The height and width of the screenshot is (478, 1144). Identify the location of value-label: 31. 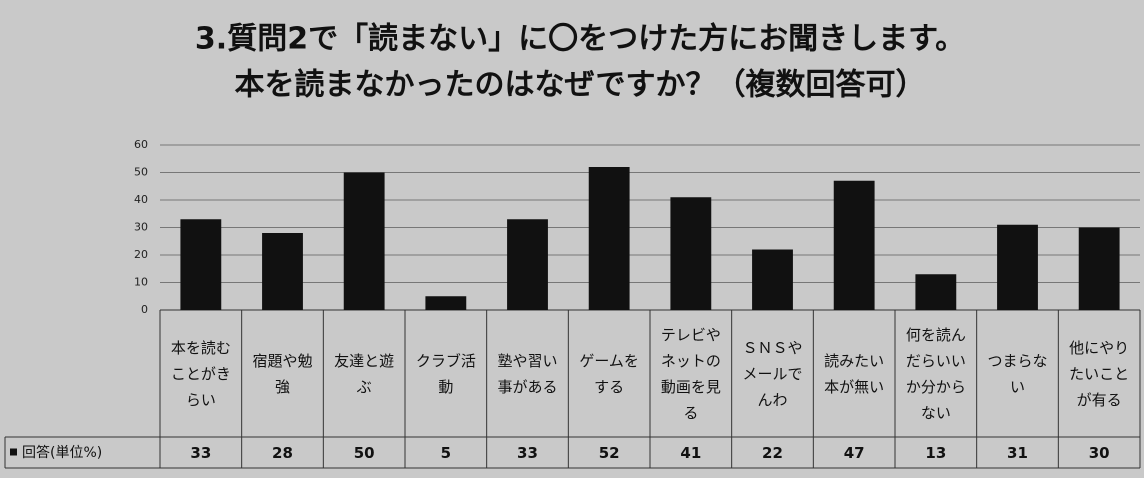
(1017, 452).